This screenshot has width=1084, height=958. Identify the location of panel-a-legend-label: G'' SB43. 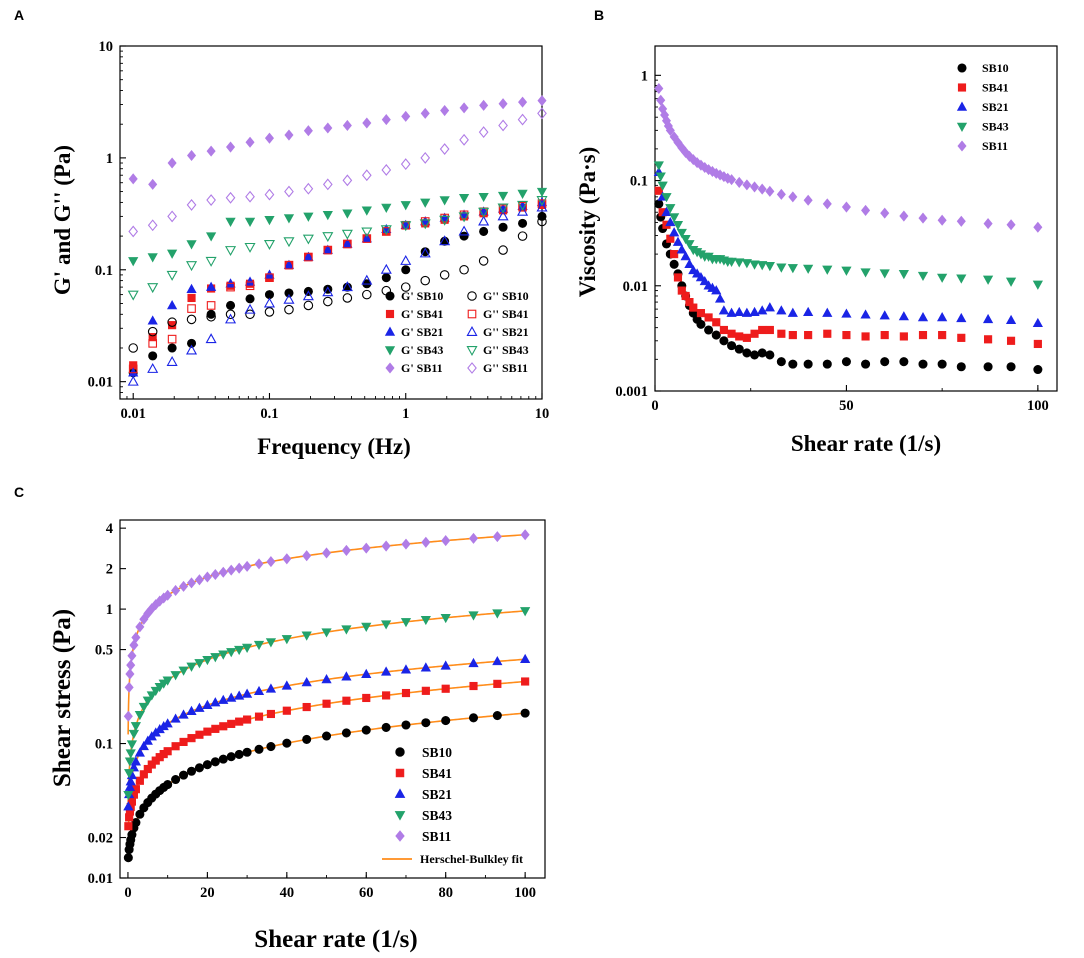
(506, 350).